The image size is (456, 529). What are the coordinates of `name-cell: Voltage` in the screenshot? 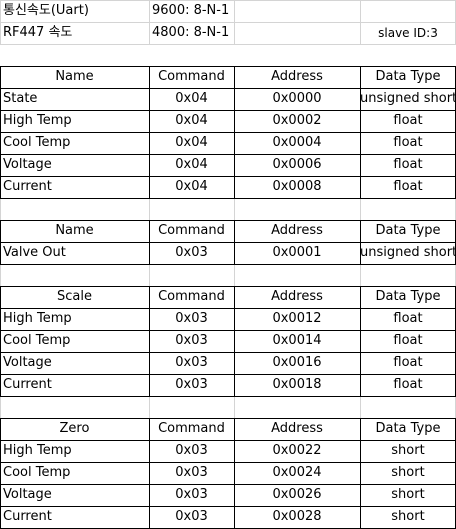 It's located at (27, 164).